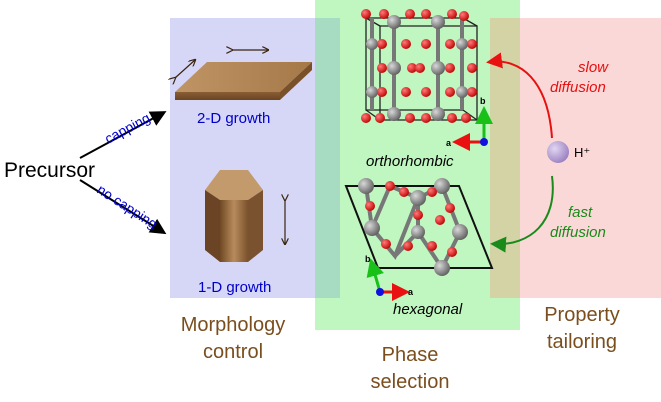 Image resolution: width=661 pixels, height=402 pixels. What do you see at coordinates (582, 342) in the screenshot?
I see `property-caption-line2: tailoring` at bounding box center [582, 342].